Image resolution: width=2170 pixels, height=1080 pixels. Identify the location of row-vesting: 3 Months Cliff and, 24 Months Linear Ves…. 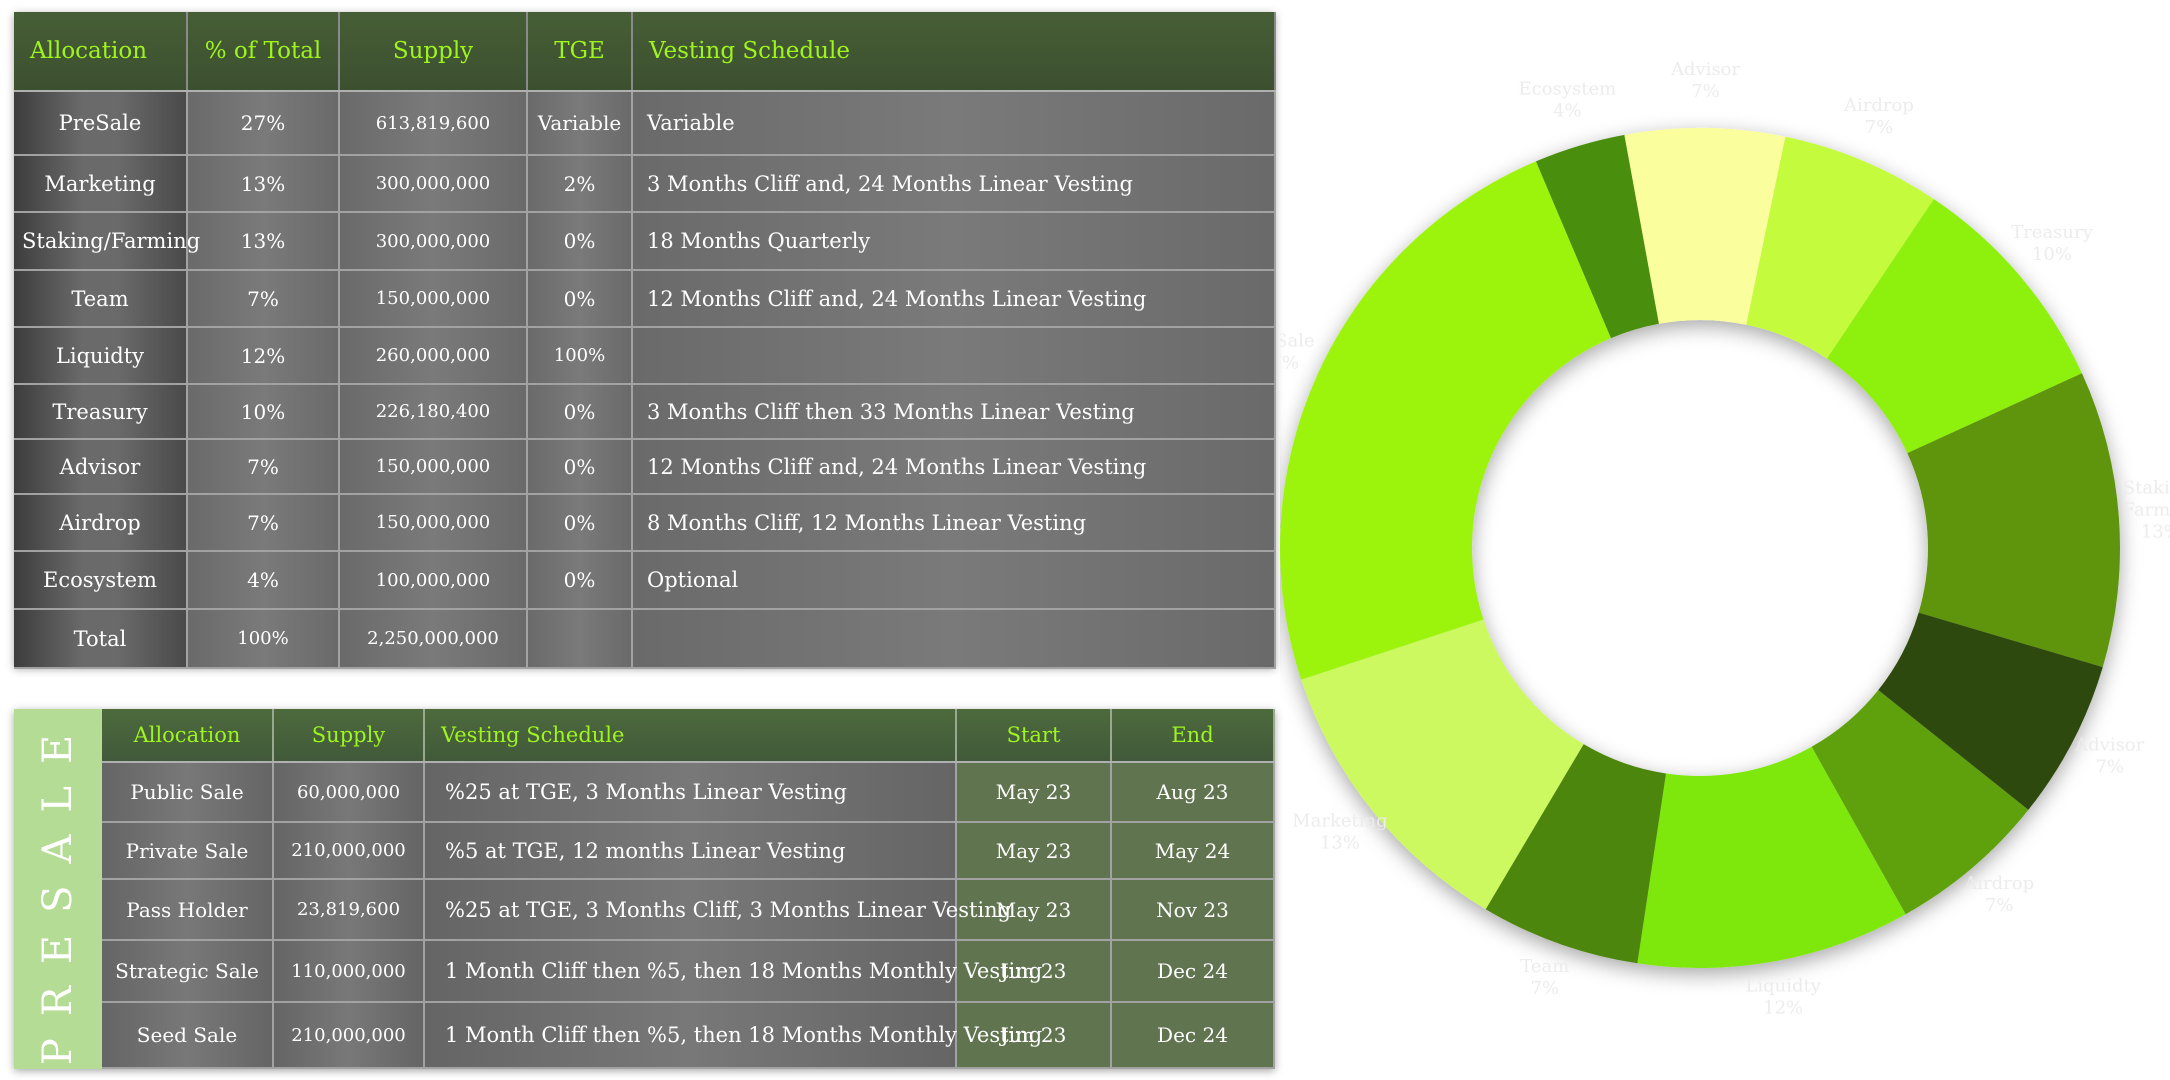
(954, 184).